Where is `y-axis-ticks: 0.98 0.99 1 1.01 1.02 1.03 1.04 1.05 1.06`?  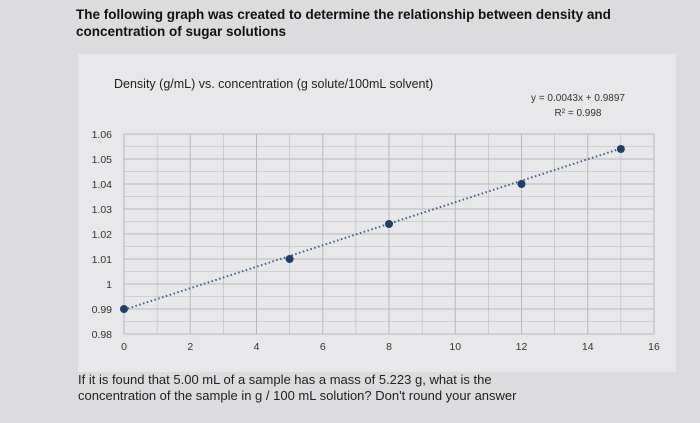
y-axis-ticks: 0.98 0.99 1 1.01 1.02 1.03 1.04 1.05 1.06 is located at coordinates (102, 235).